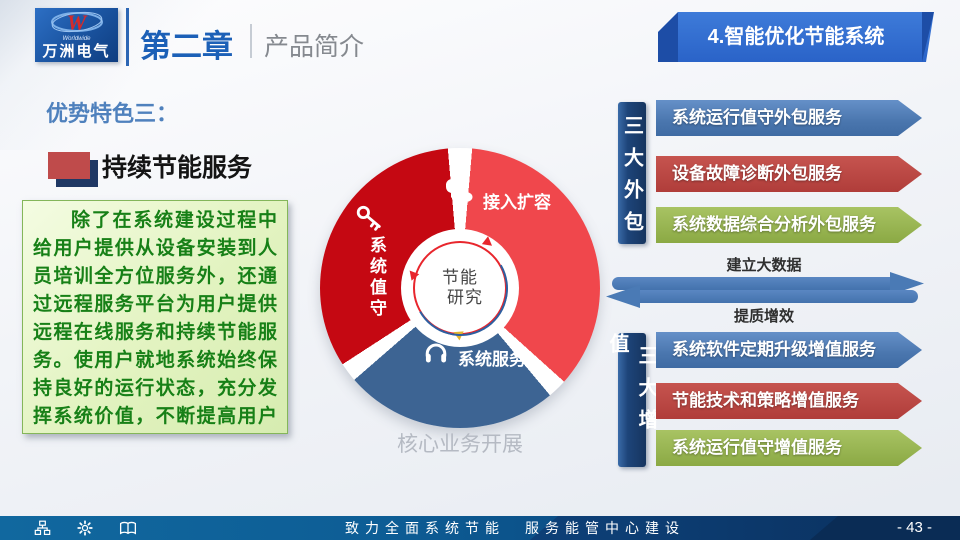 Image resolution: width=960 pixels, height=540 pixels. Describe the element at coordinates (128, 528) in the screenshot. I see `open-book-icon` at that location.